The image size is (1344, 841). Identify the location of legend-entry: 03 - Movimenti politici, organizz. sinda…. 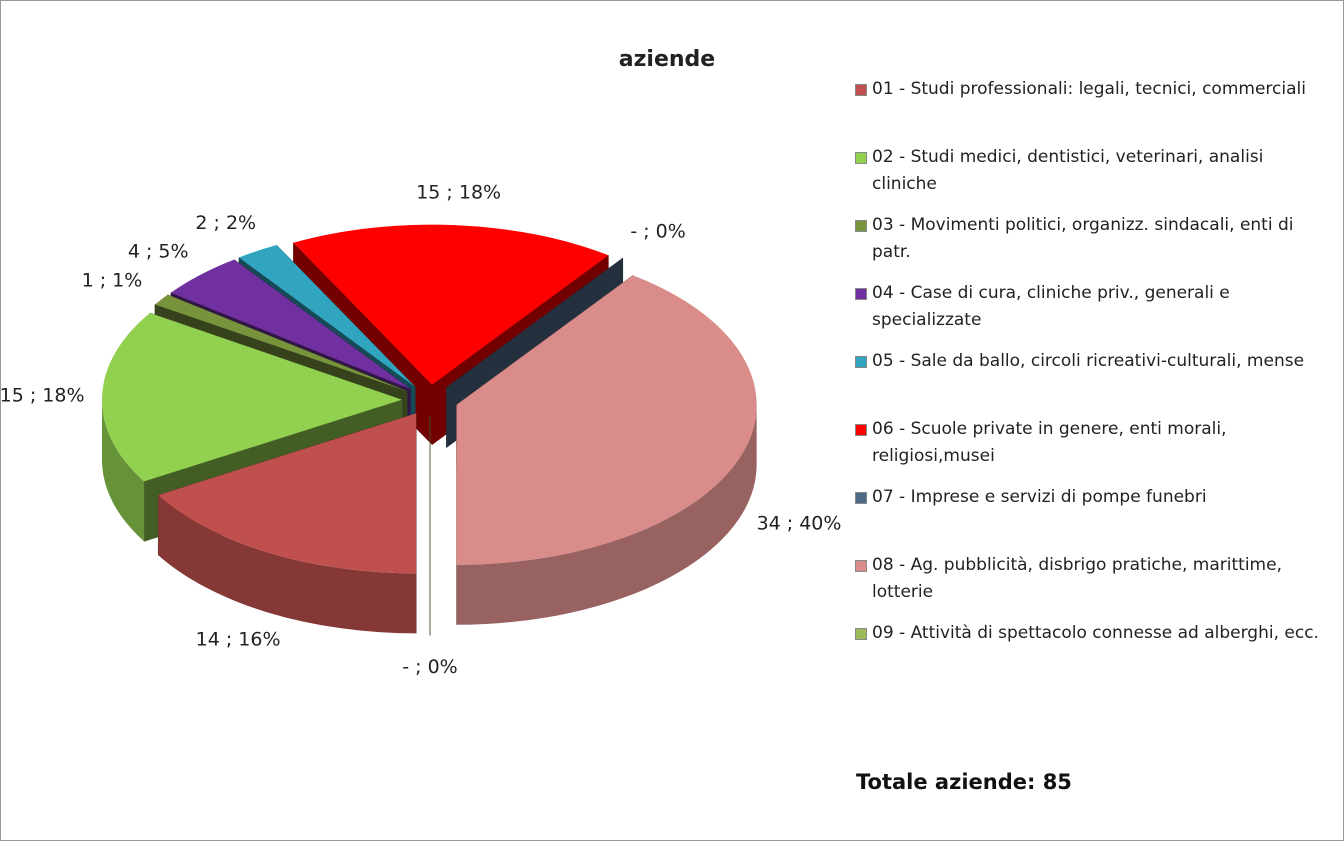
(1088, 239).